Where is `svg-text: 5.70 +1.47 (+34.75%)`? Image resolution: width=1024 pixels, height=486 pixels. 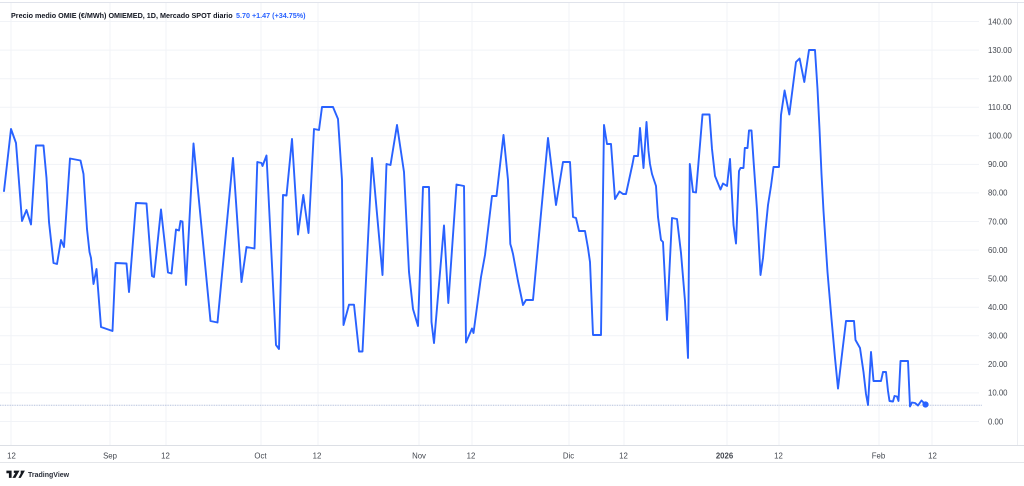 svg-text: 5.70 +1.47 (+34.75%) is located at coordinates (271, 15).